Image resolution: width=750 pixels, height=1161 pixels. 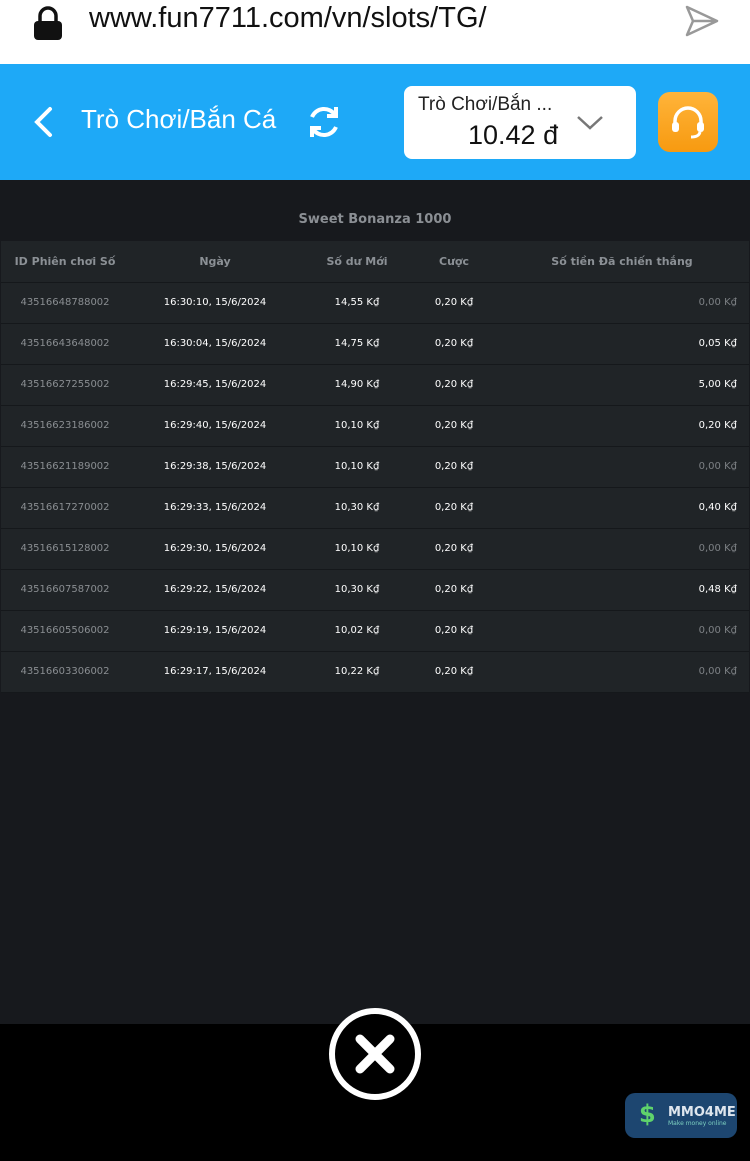 I want to click on column-header: Số tiền Đã chiến thắng, so click(x=622, y=262).